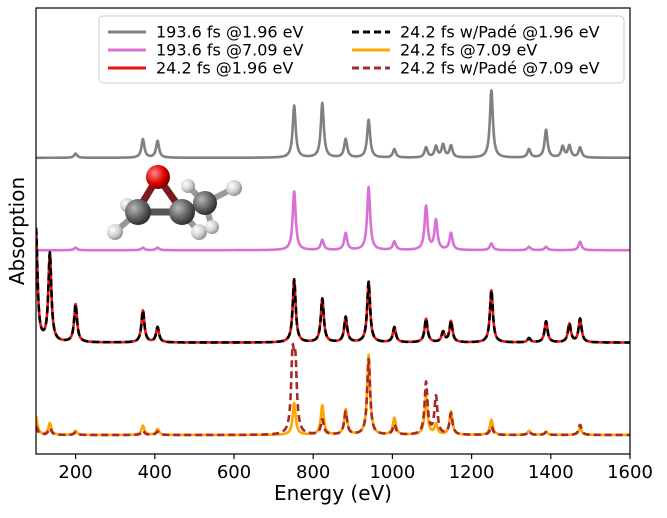 The height and width of the screenshot is (518, 667). Describe the element at coordinates (158, 177) in the screenshot. I see `oxygen-atom` at that location.